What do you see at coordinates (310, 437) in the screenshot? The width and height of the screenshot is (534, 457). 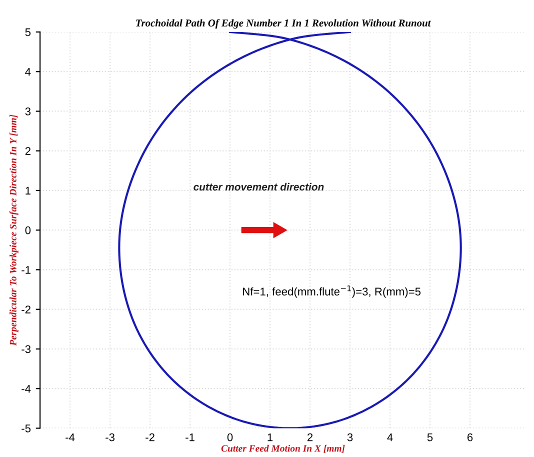 I see `x-tick-label: 2` at bounding box center [310, 437].